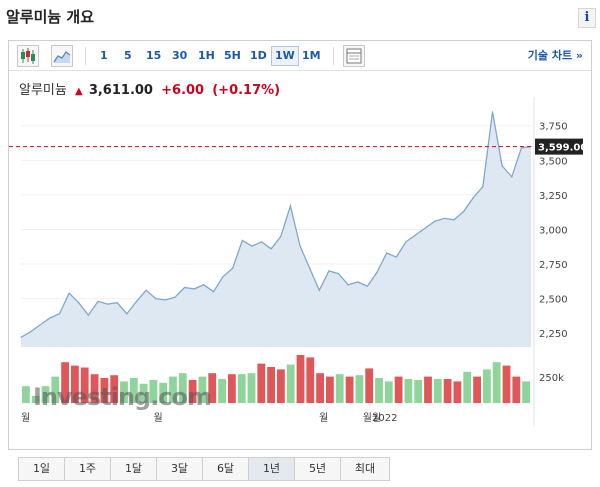  What do you see at coordinates (42, 469) in the screenshot?
I see `range-button-0: 1일` at bounding box center [42, 469].